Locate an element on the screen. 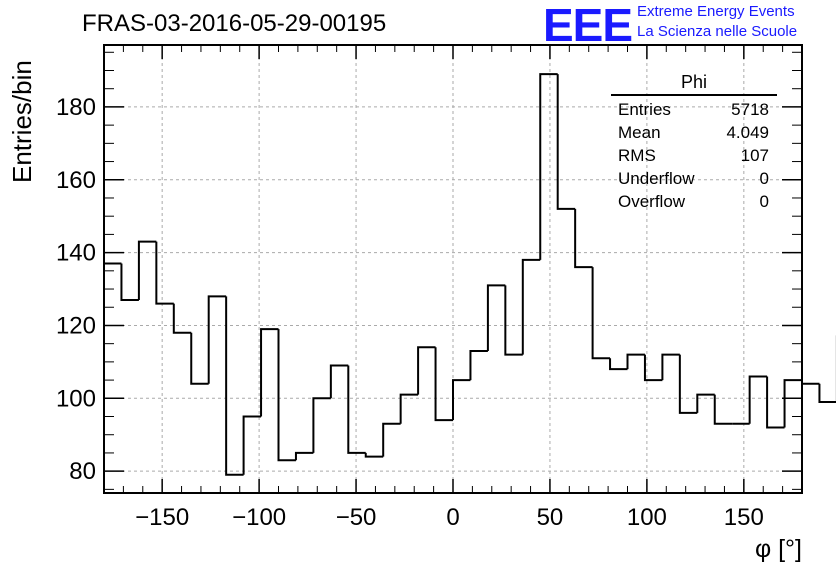 The height and width of the screenshot is (572, 836). stat-row-entries: Entries 5718 is located at coordinates (694, 109).